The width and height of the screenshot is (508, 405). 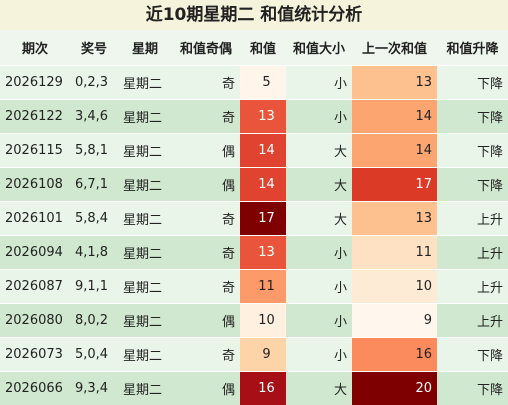 I want to click on table-cell: 20, so click(x=394, y=388).